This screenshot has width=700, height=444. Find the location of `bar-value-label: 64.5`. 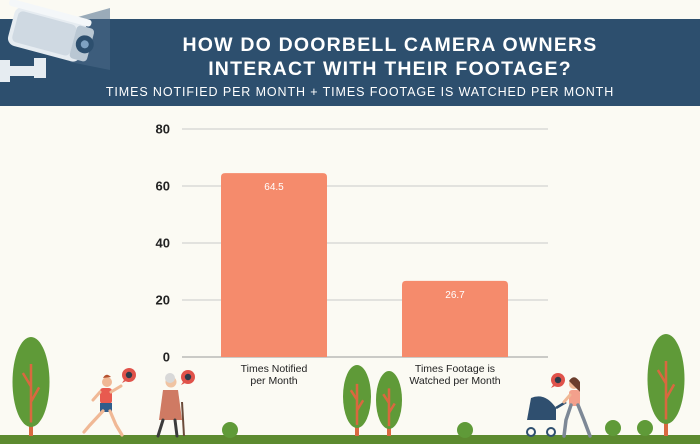

bar-value-label: 64.5 is located at coordinates (274, 187).